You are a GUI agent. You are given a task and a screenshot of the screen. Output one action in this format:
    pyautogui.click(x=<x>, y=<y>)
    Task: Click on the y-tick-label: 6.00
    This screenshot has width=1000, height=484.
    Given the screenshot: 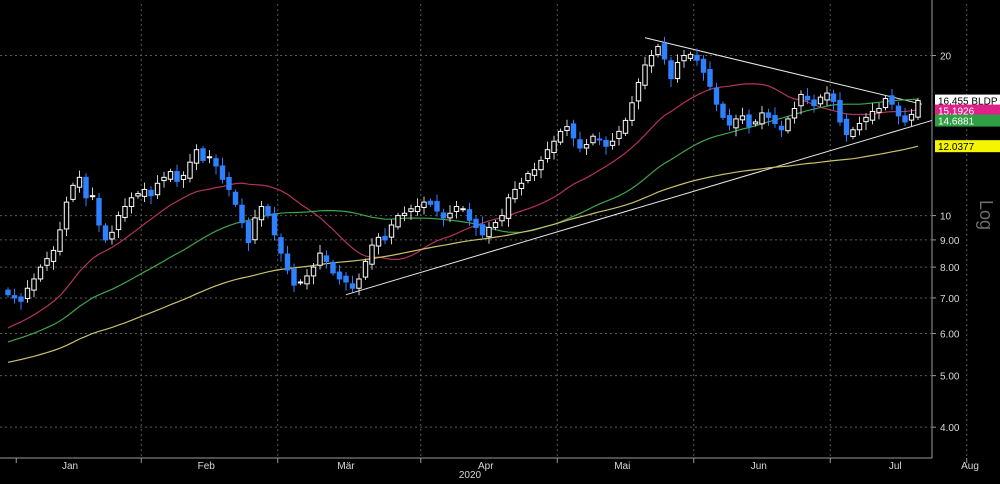 What is the action you would take?
    pyautogui.click(x=950, y=335)
    